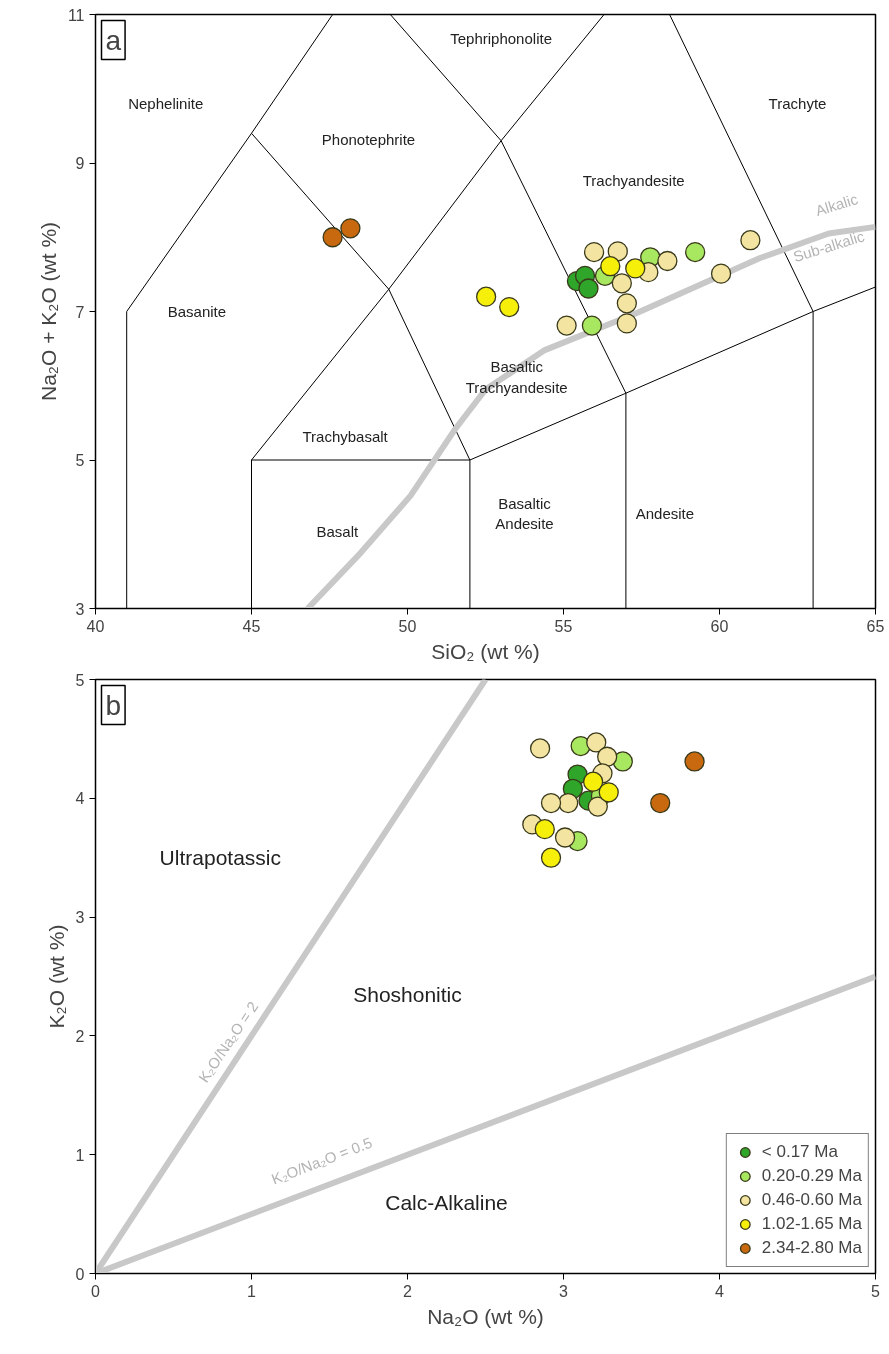 Image resolution: width=889 pixels, height=1354 pixels. Describe the element at coordinates (811, 1248) in the screenshot. I see `legend-label: 2.34-2.80 Ma` at that location.